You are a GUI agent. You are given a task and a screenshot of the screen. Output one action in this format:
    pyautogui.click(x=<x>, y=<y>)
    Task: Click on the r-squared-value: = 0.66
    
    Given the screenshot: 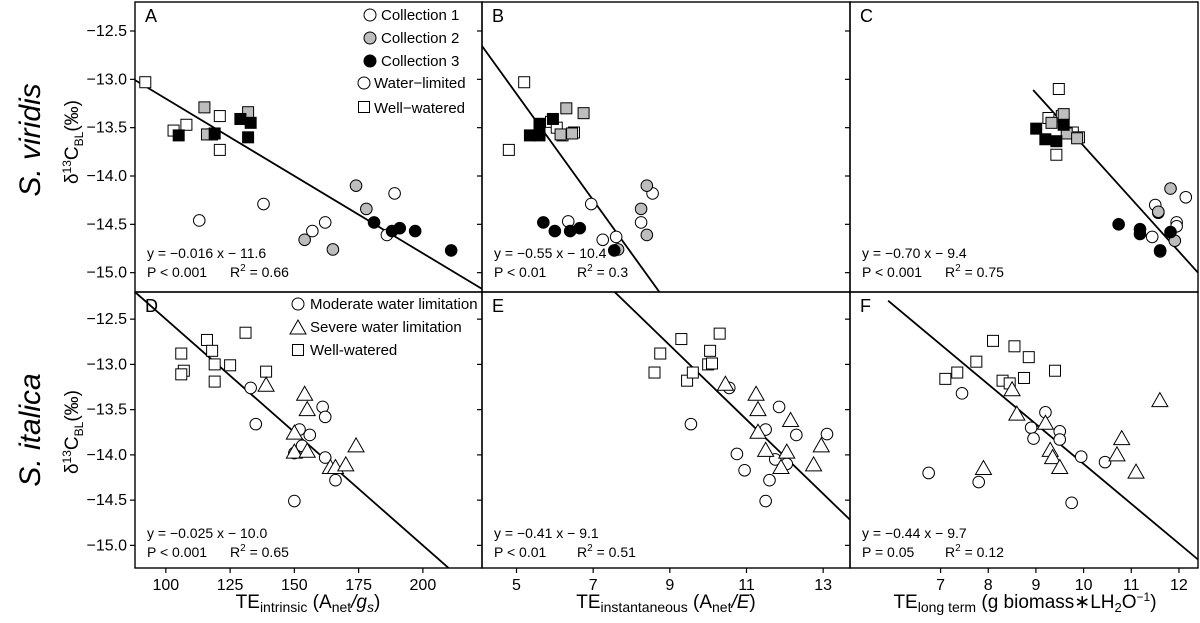 What is the action you would take?
    pyautogui.click(x=267, y=272)
    